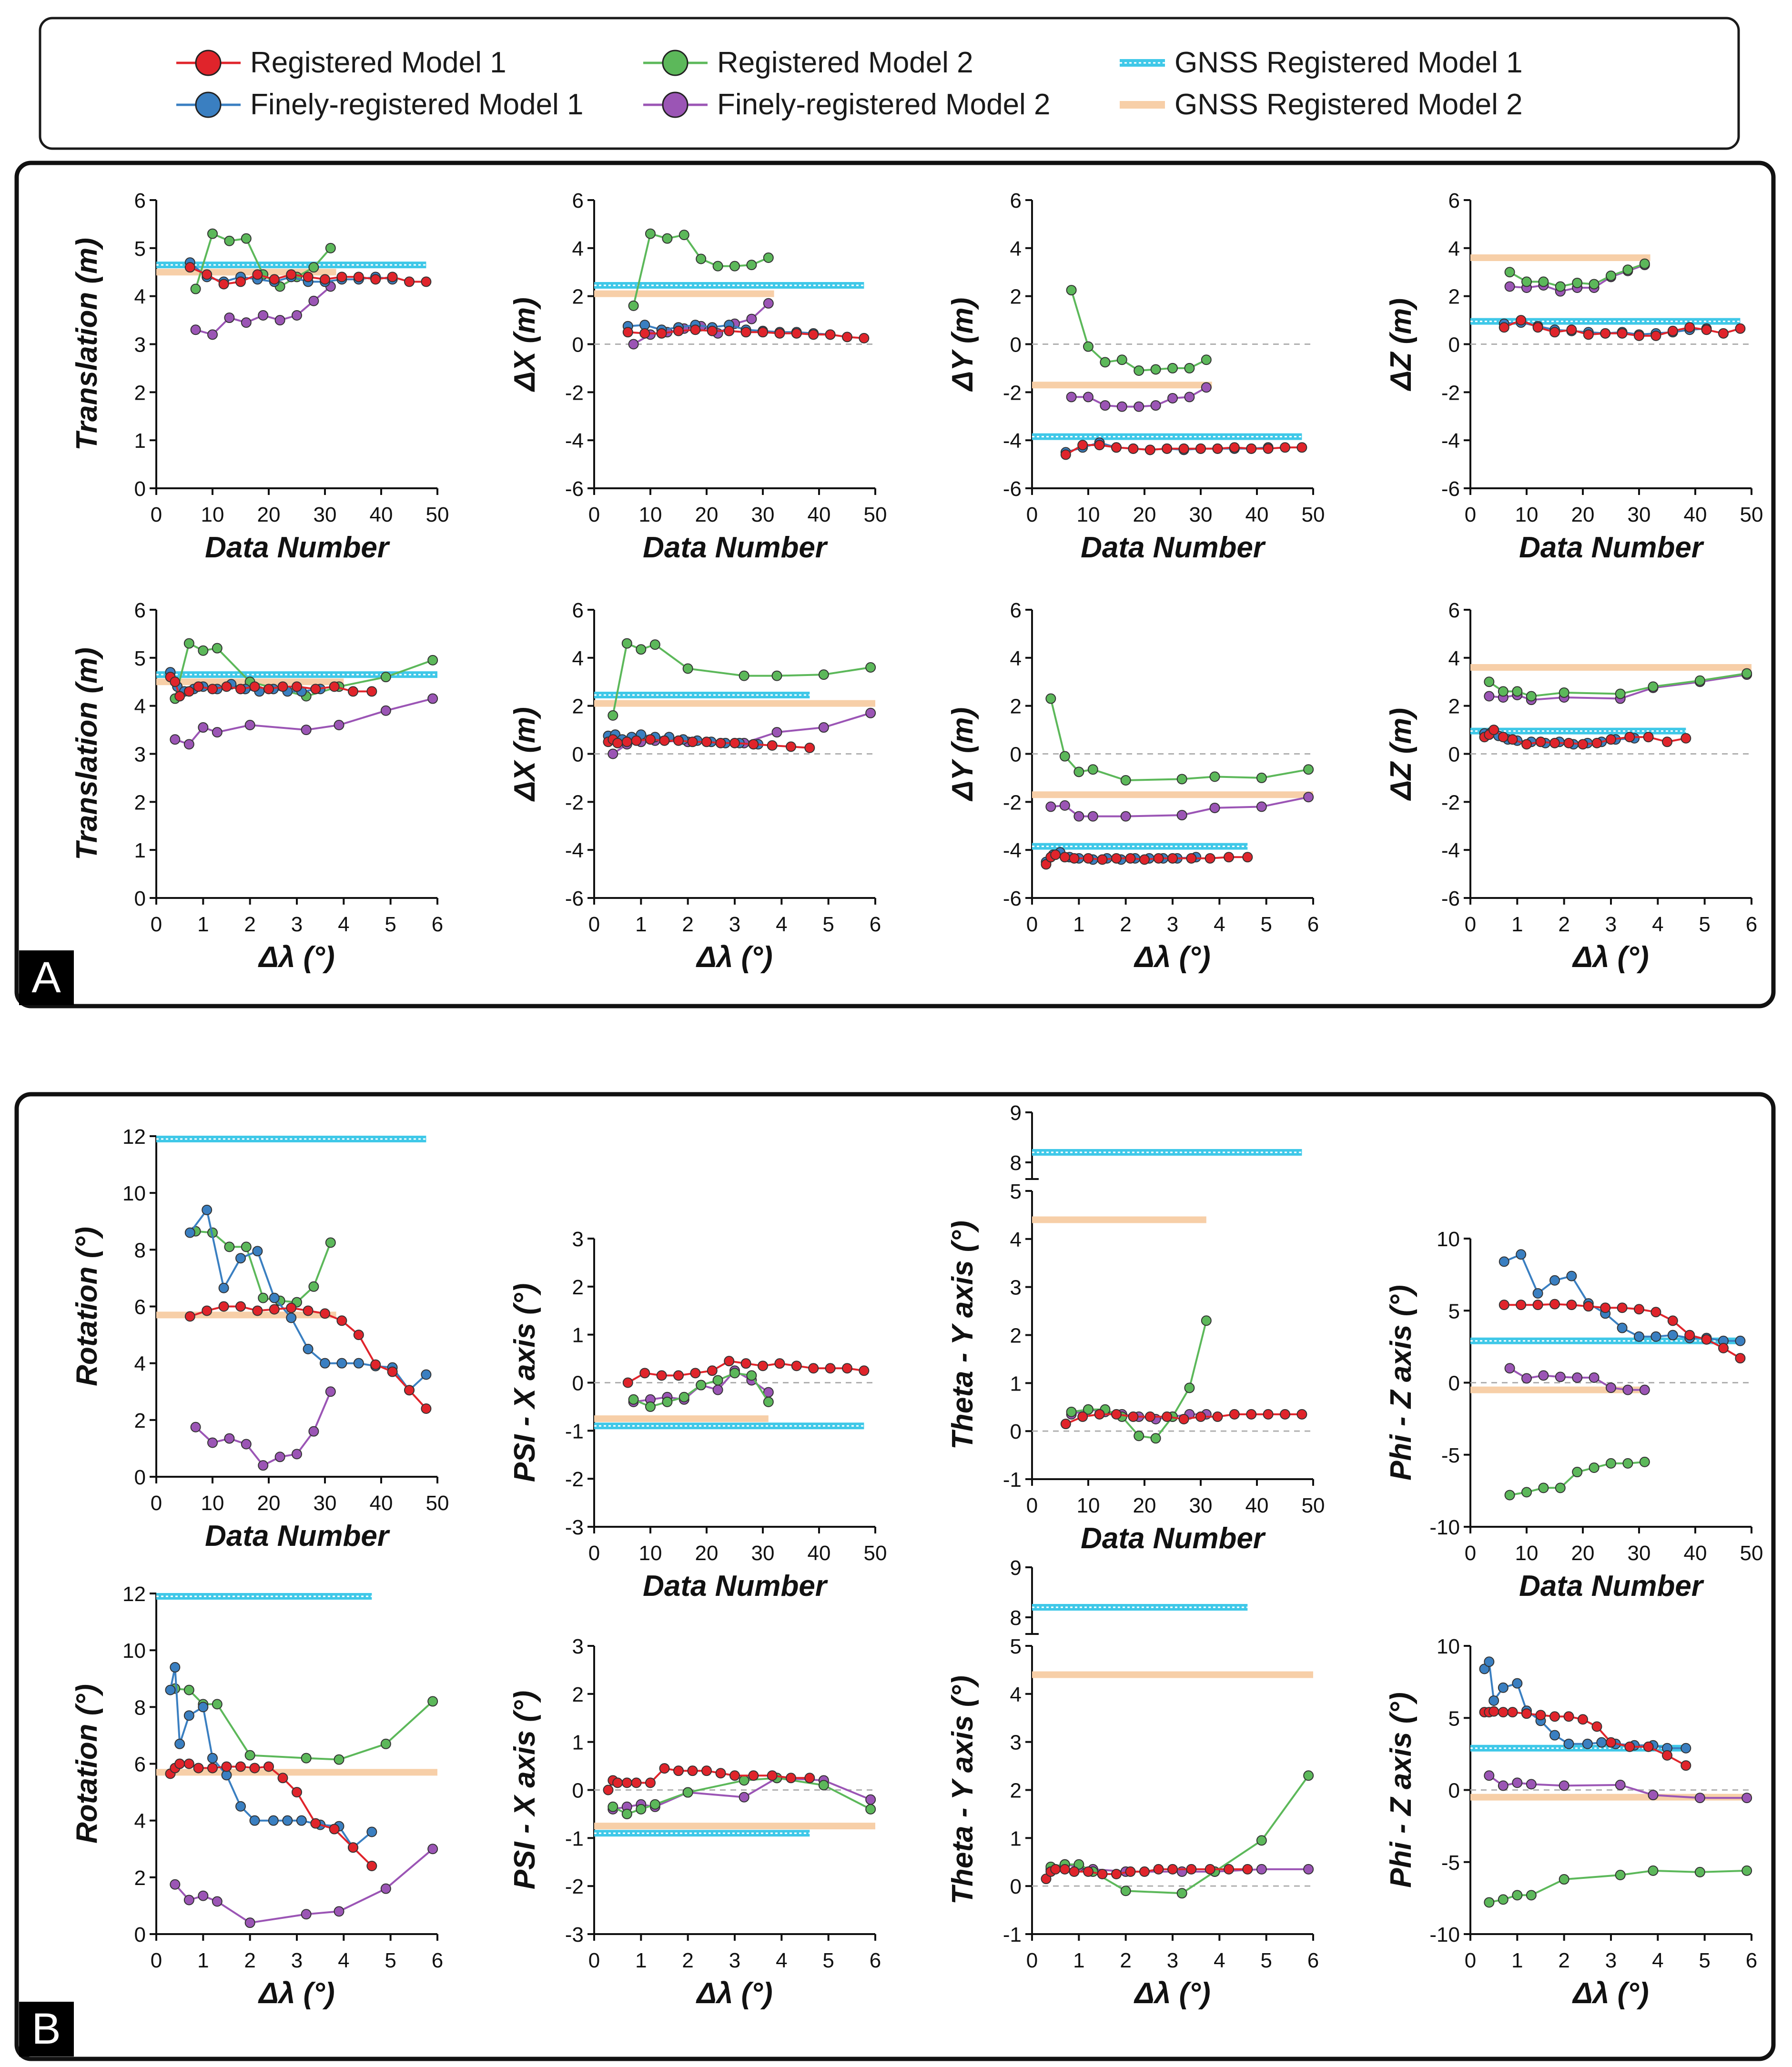 This screenshot has width=1792, height=2067. Describe the element at coordinates (575, 898) in the screenshot. I see `y-tick-label: -6` at that location.